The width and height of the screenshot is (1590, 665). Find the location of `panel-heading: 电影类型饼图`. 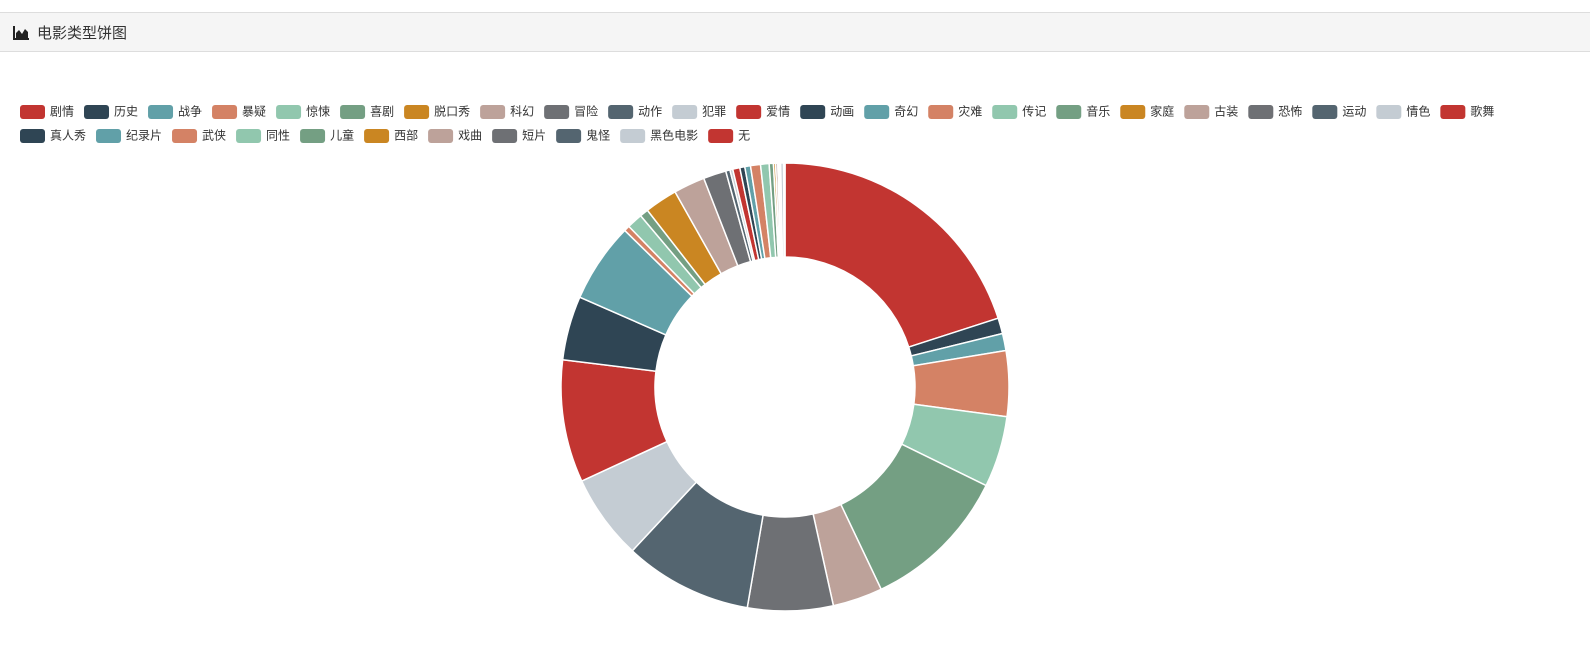

panel-heading: 电影类型饼图 is located at coordinates (795, 32).